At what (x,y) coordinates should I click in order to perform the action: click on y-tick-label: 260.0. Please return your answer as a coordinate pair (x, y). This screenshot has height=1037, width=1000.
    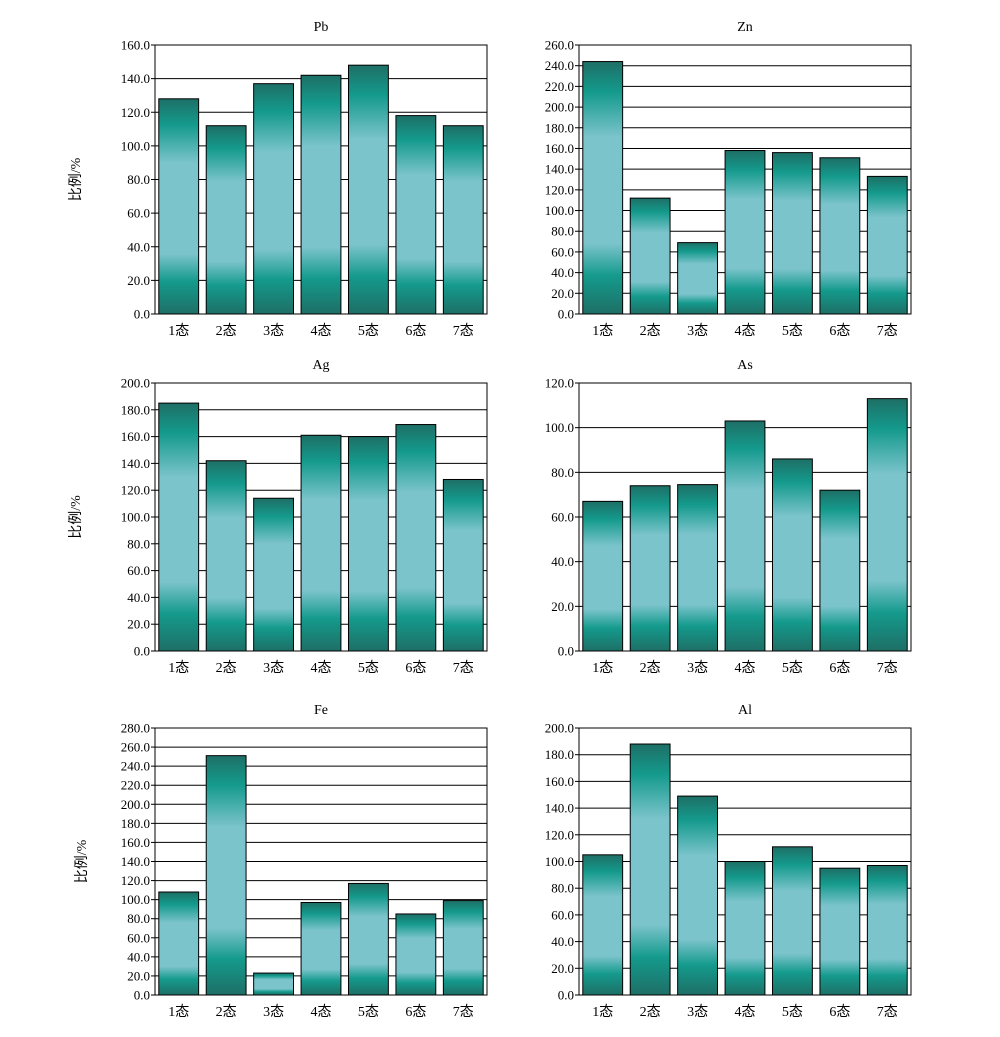
    Looking at the image, I should click on (135, 747).